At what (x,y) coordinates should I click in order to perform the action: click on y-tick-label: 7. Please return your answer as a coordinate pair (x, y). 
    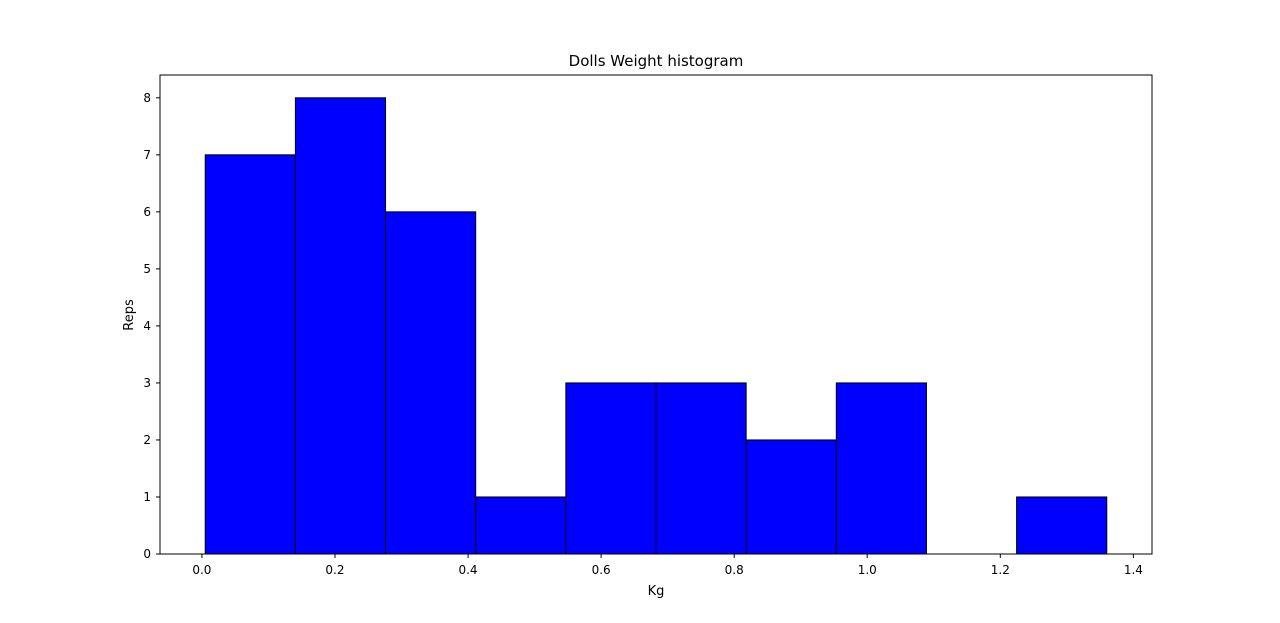
    Looking at the image, I should click on (147, 155).